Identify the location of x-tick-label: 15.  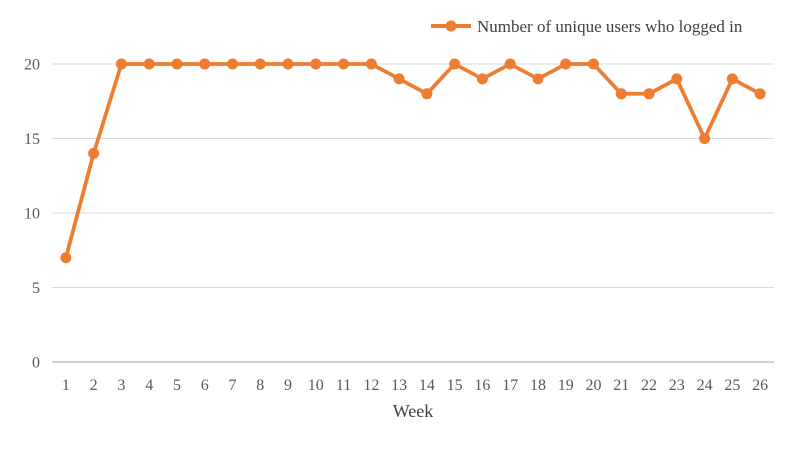
(455, 385).